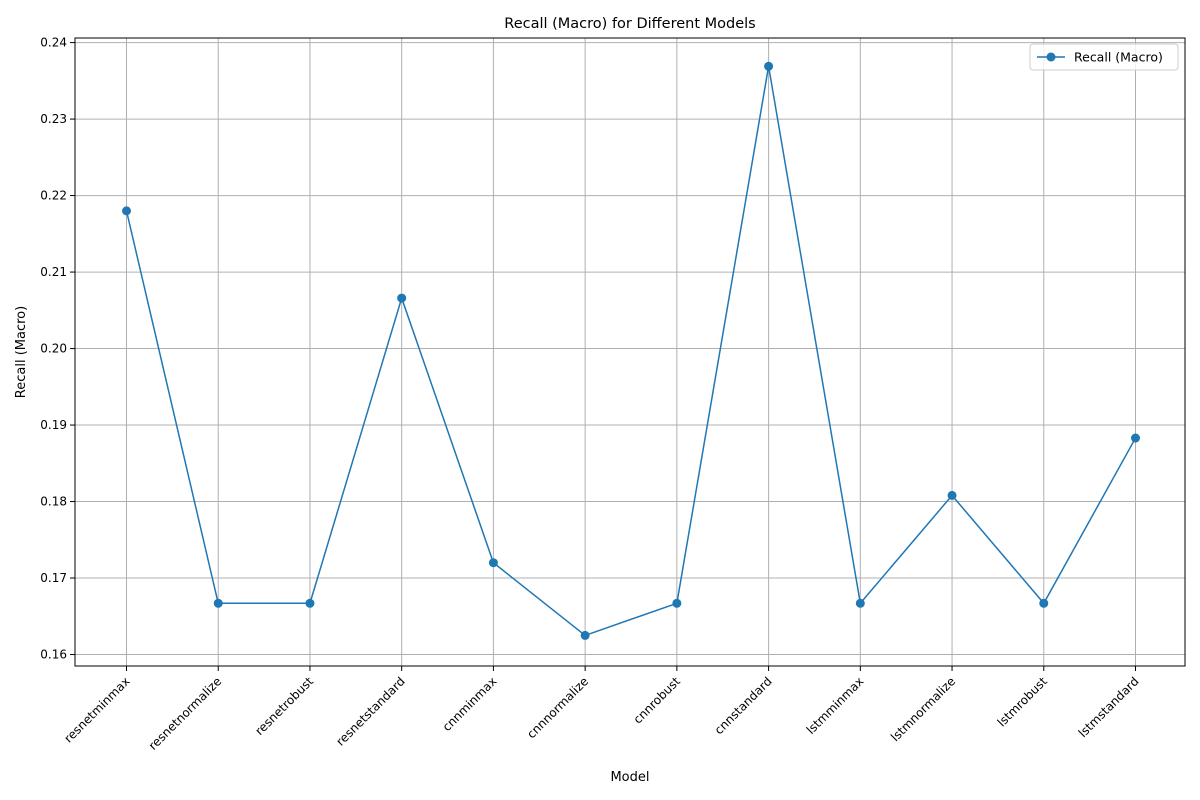 Image resolution: width=1200 pixels, height=800 pixels. What do you see at coordinates (1118, 57) in the screenshot?
I see `legend-label: Recall (Macro)` at bounding box center [1118, 57].